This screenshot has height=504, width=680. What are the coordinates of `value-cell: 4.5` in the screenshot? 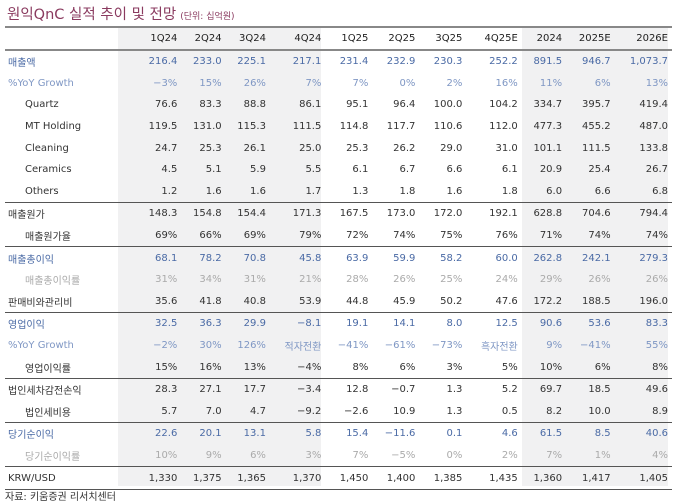 It's located at (169, 170).